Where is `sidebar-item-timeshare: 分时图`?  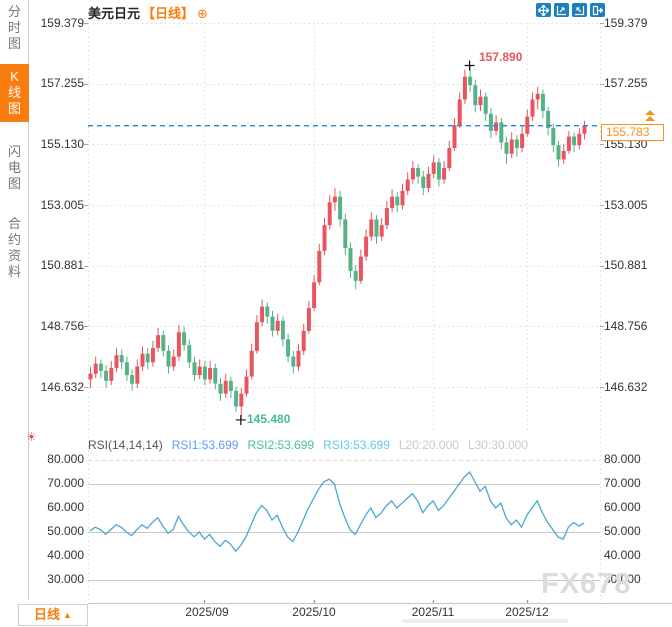 sidebar-item-timeshare: 分时图 is located at coordinates (14, 28).